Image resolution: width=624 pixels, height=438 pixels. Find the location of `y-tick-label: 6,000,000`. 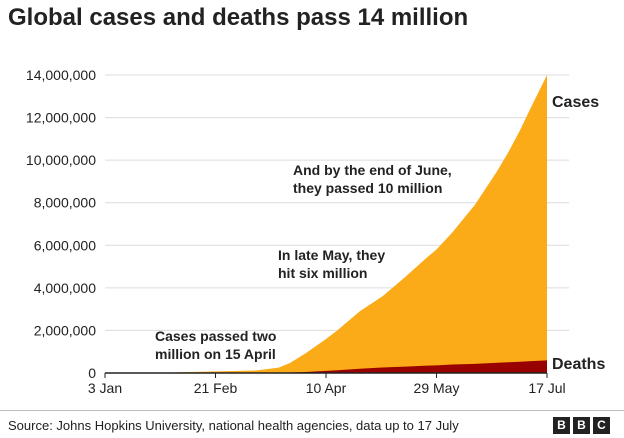

y-tick-label: 6,000,000 is located at coordinates (65, 245).